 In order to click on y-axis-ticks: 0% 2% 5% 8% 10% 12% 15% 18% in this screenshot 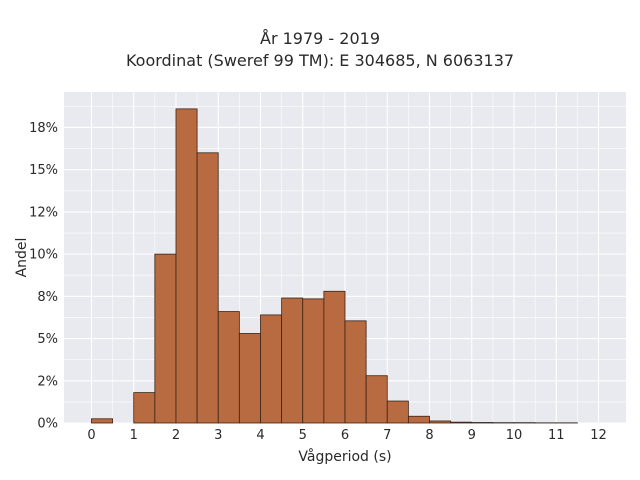, I will do `click(43, 276)`.